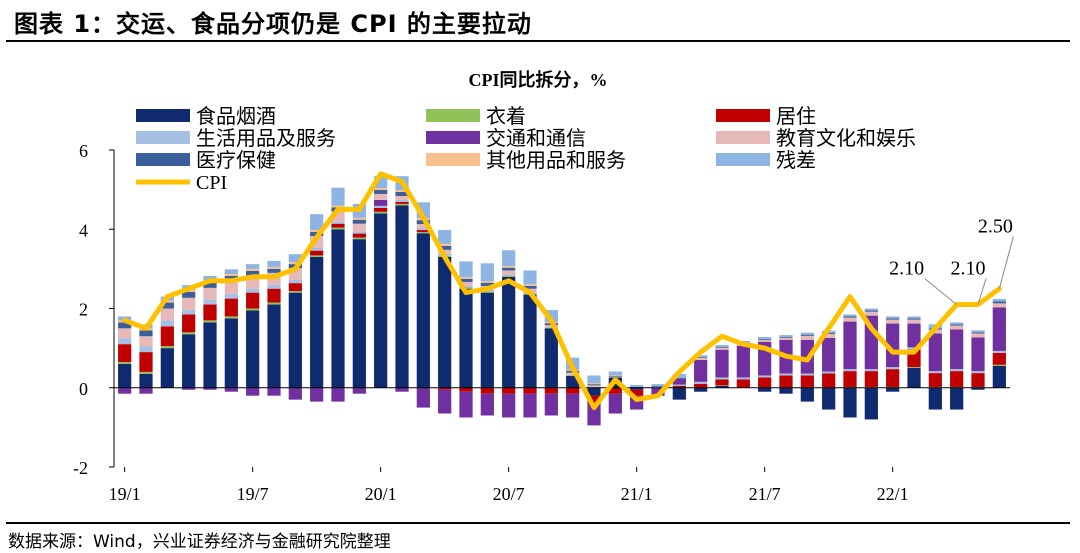  I want to click on y-tick-label: 2, so click(83, 310).